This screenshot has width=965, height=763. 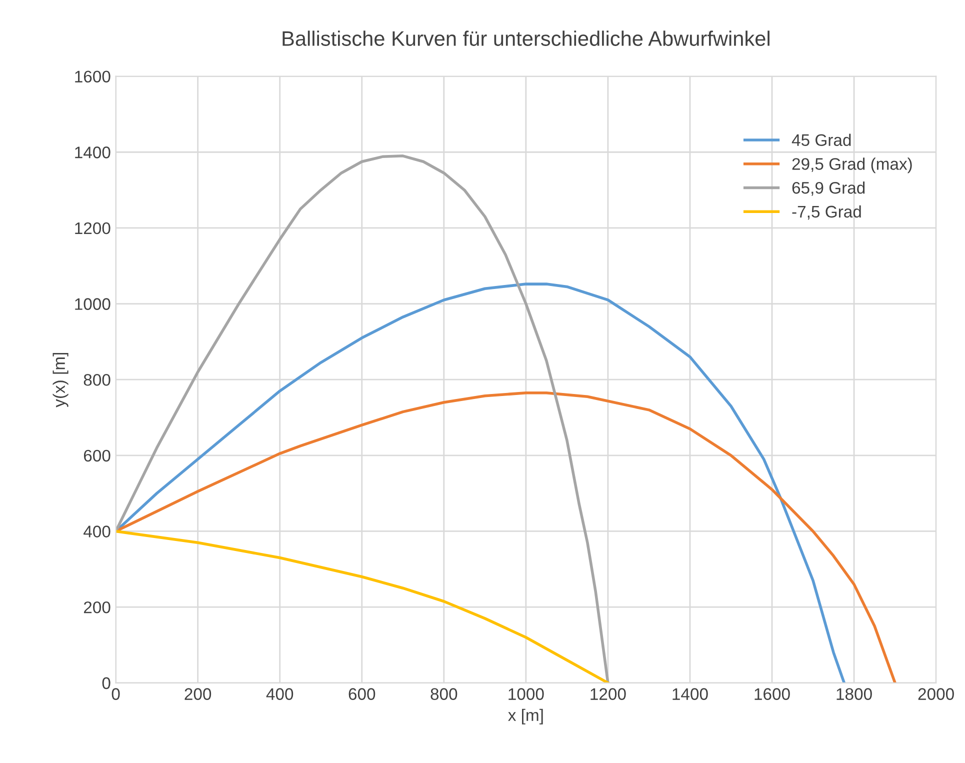 I want to click on chart-title: Ballistische Kurven für unterschiedliche Abwurfwinkel, so click(x=526, y=38).